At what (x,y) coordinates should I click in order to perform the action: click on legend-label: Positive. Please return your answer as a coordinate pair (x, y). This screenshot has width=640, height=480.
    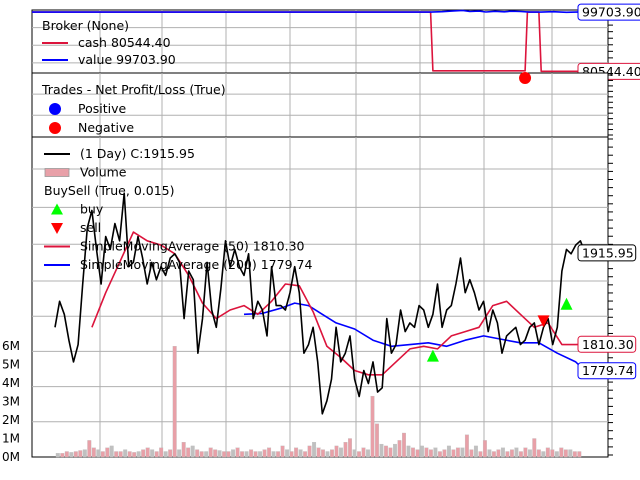
    Looking at the image, I should click on (102, 108).